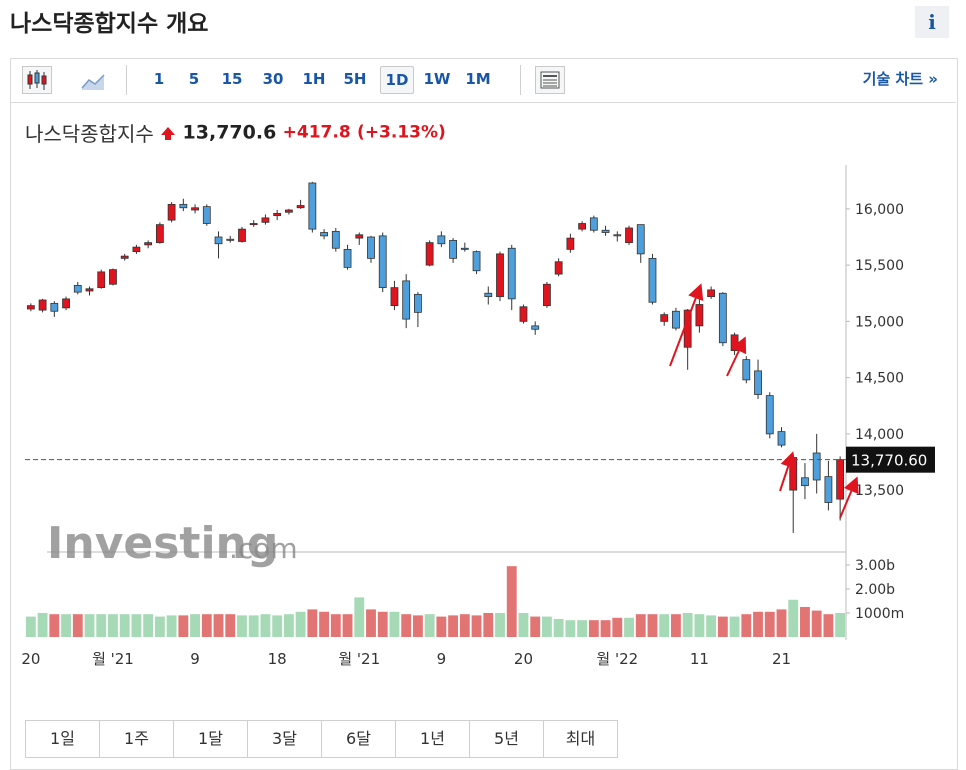 The height and width of the screenshot is (770, 966). I want to click on interval-button: 5, so click(194, 79).